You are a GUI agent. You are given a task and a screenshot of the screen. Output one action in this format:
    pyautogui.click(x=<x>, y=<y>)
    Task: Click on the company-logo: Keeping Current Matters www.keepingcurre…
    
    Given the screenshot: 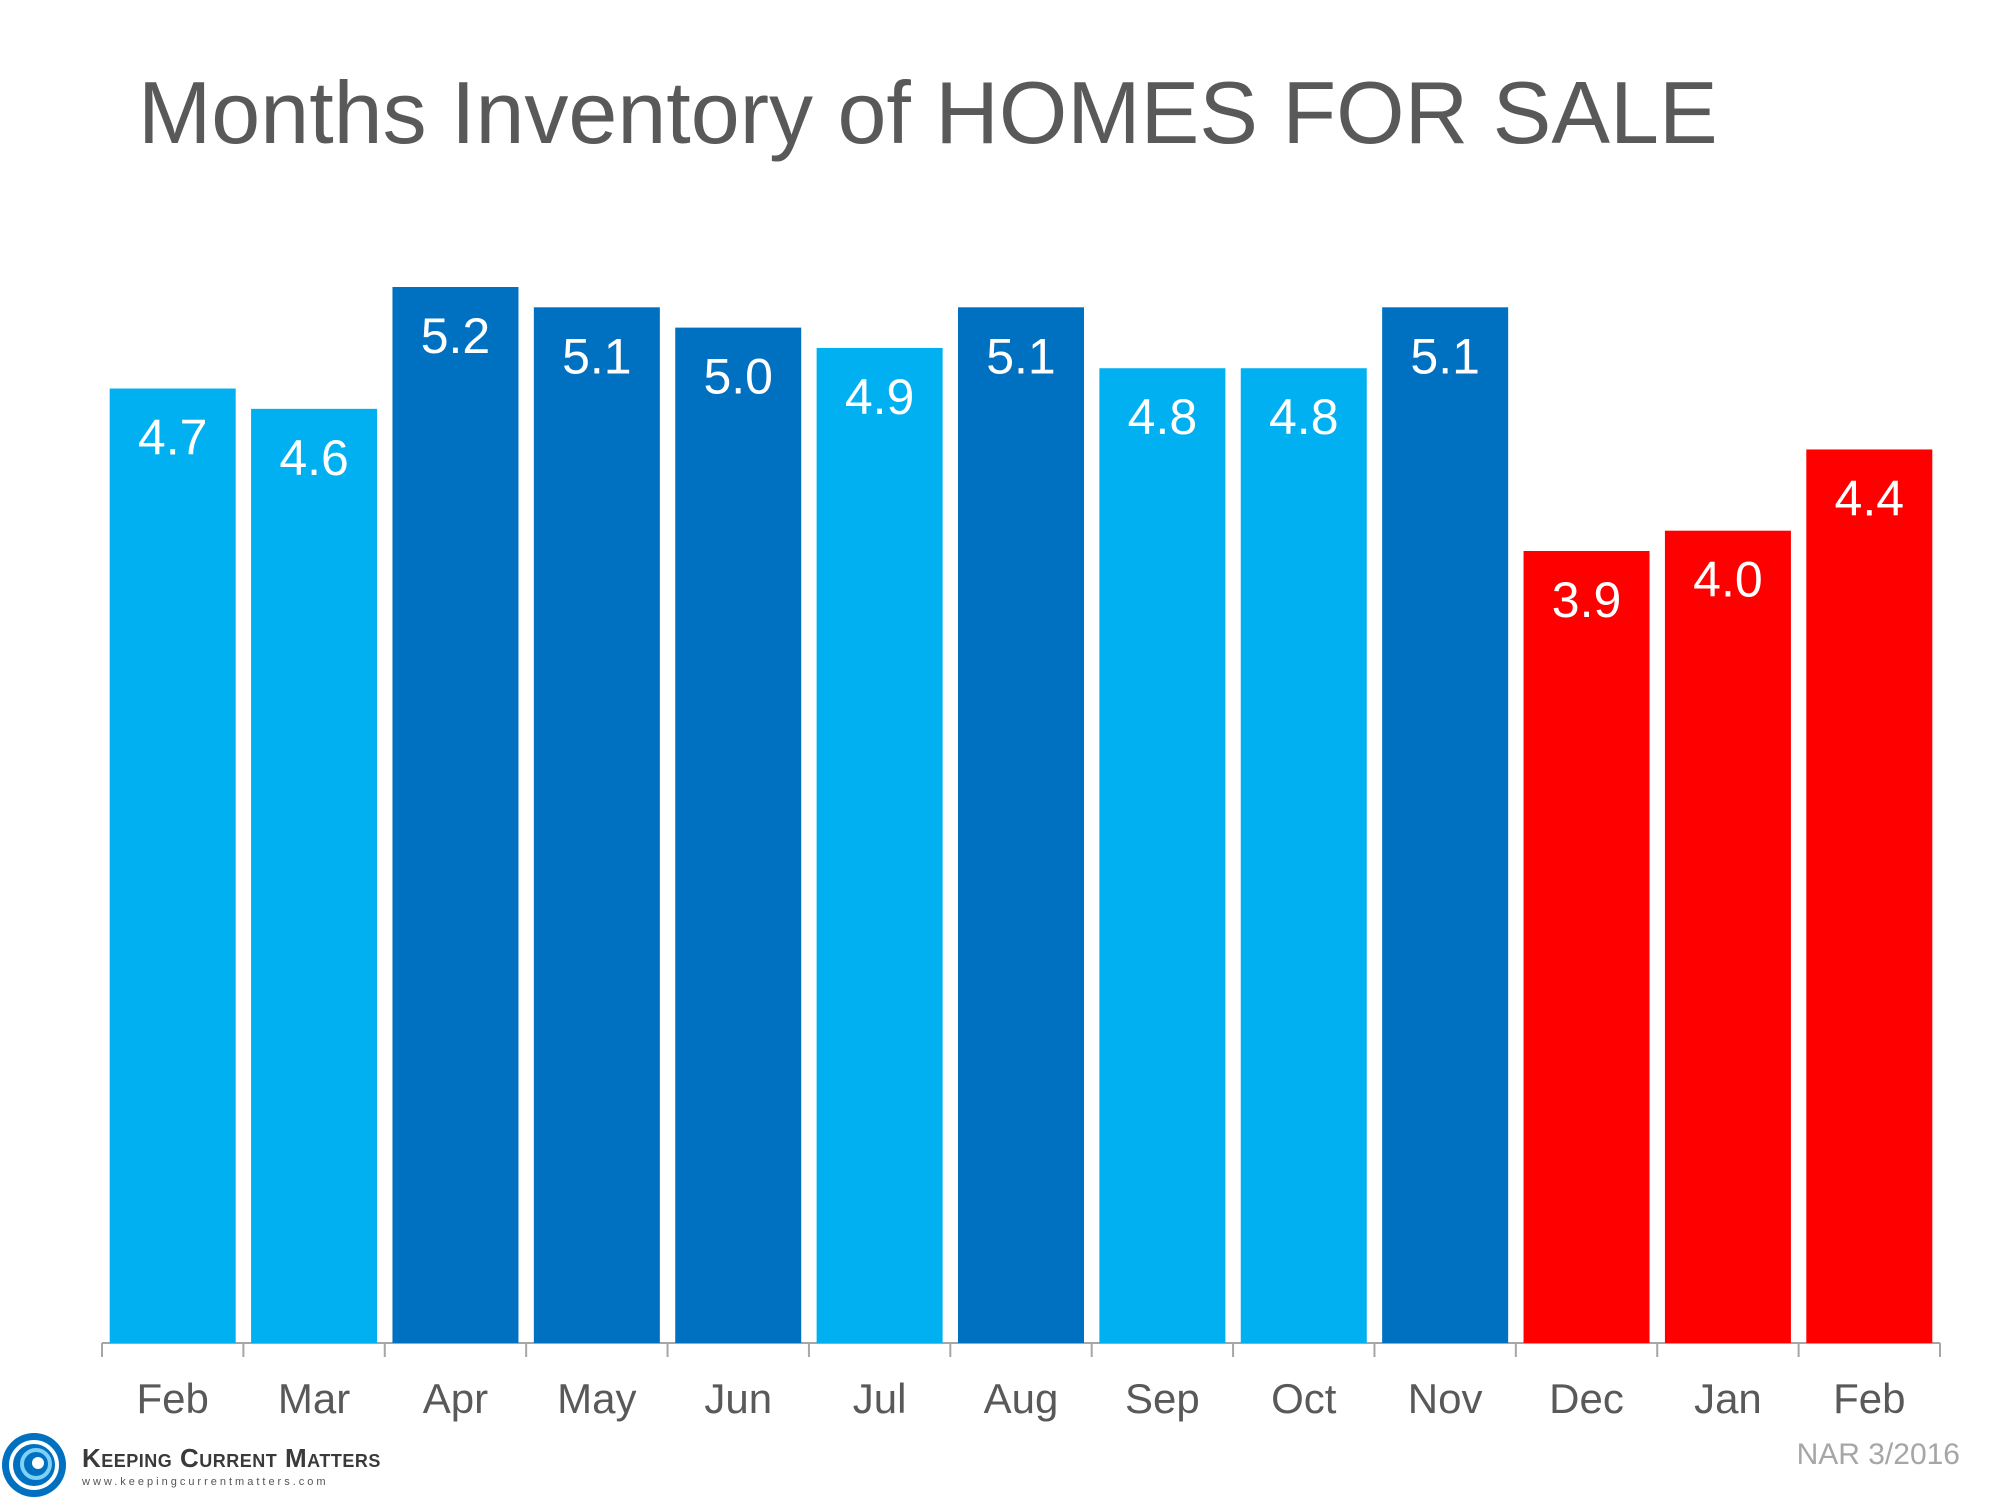 What is the action you would take?
    pyautogui.click(x=190, y=1465)
    